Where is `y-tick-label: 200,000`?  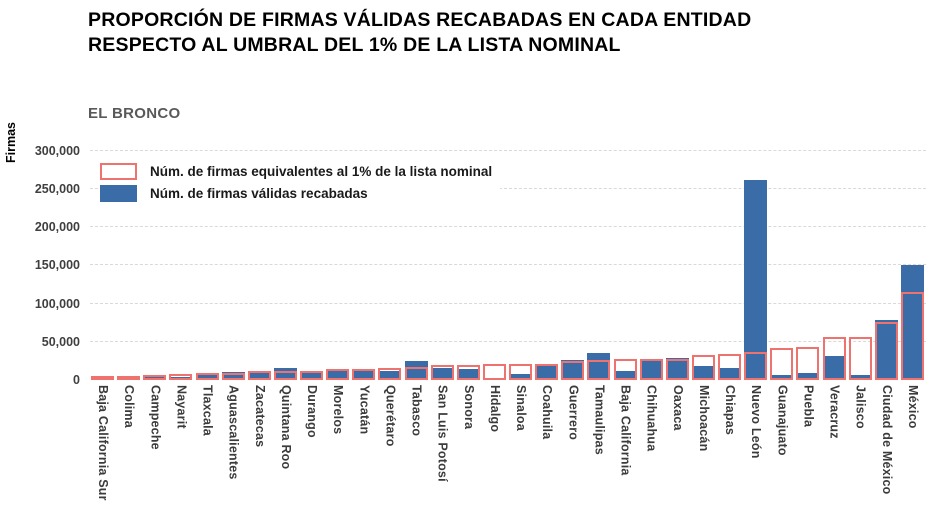 y-tick-label: 200,000 is located at coordinates (57, 227).